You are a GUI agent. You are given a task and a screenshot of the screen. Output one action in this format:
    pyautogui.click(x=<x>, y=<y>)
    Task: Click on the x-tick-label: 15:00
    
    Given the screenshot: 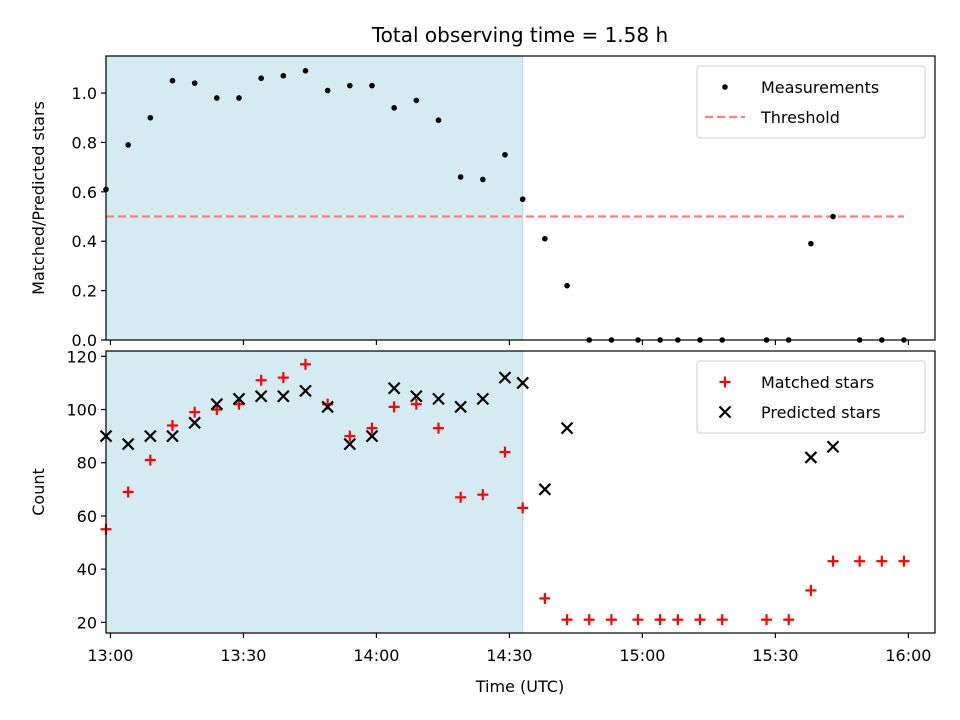 What is the action you would take?
    pyautogui.click(x=642, y=655)
    